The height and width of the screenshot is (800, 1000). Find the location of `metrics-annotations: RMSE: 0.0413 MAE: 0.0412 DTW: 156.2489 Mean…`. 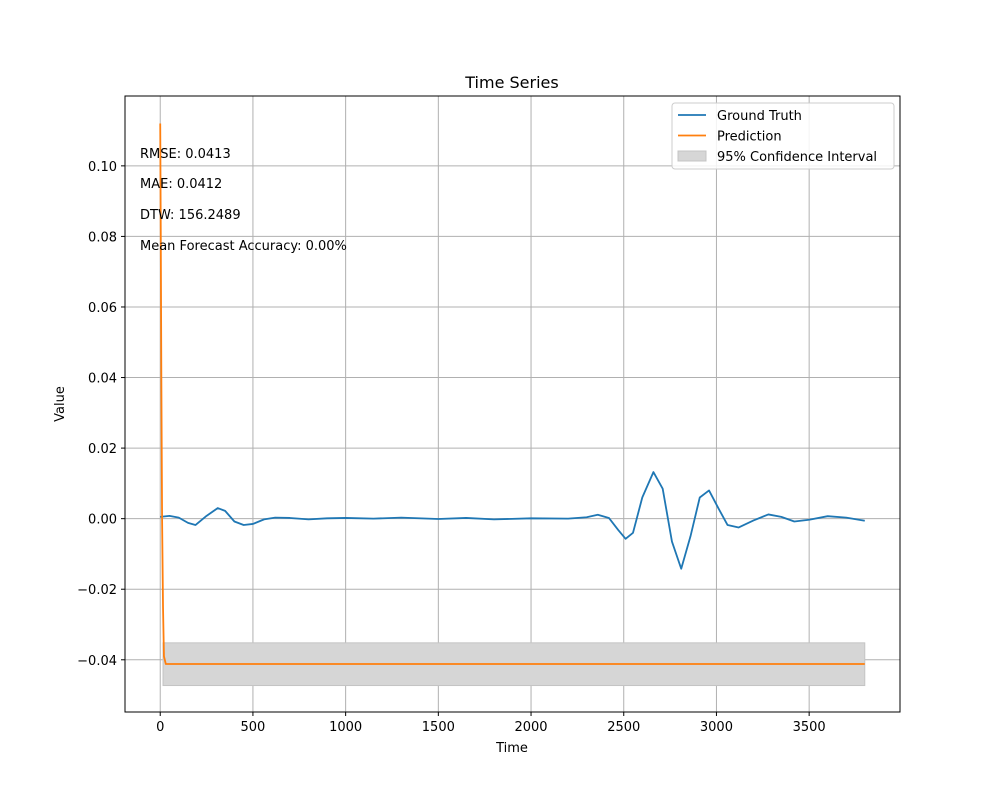

metrics-annotations: RMSE: 0.0413 MAE: 0.0412 DTW: 156.2489 Mean… is located at coordinates (243, 200).